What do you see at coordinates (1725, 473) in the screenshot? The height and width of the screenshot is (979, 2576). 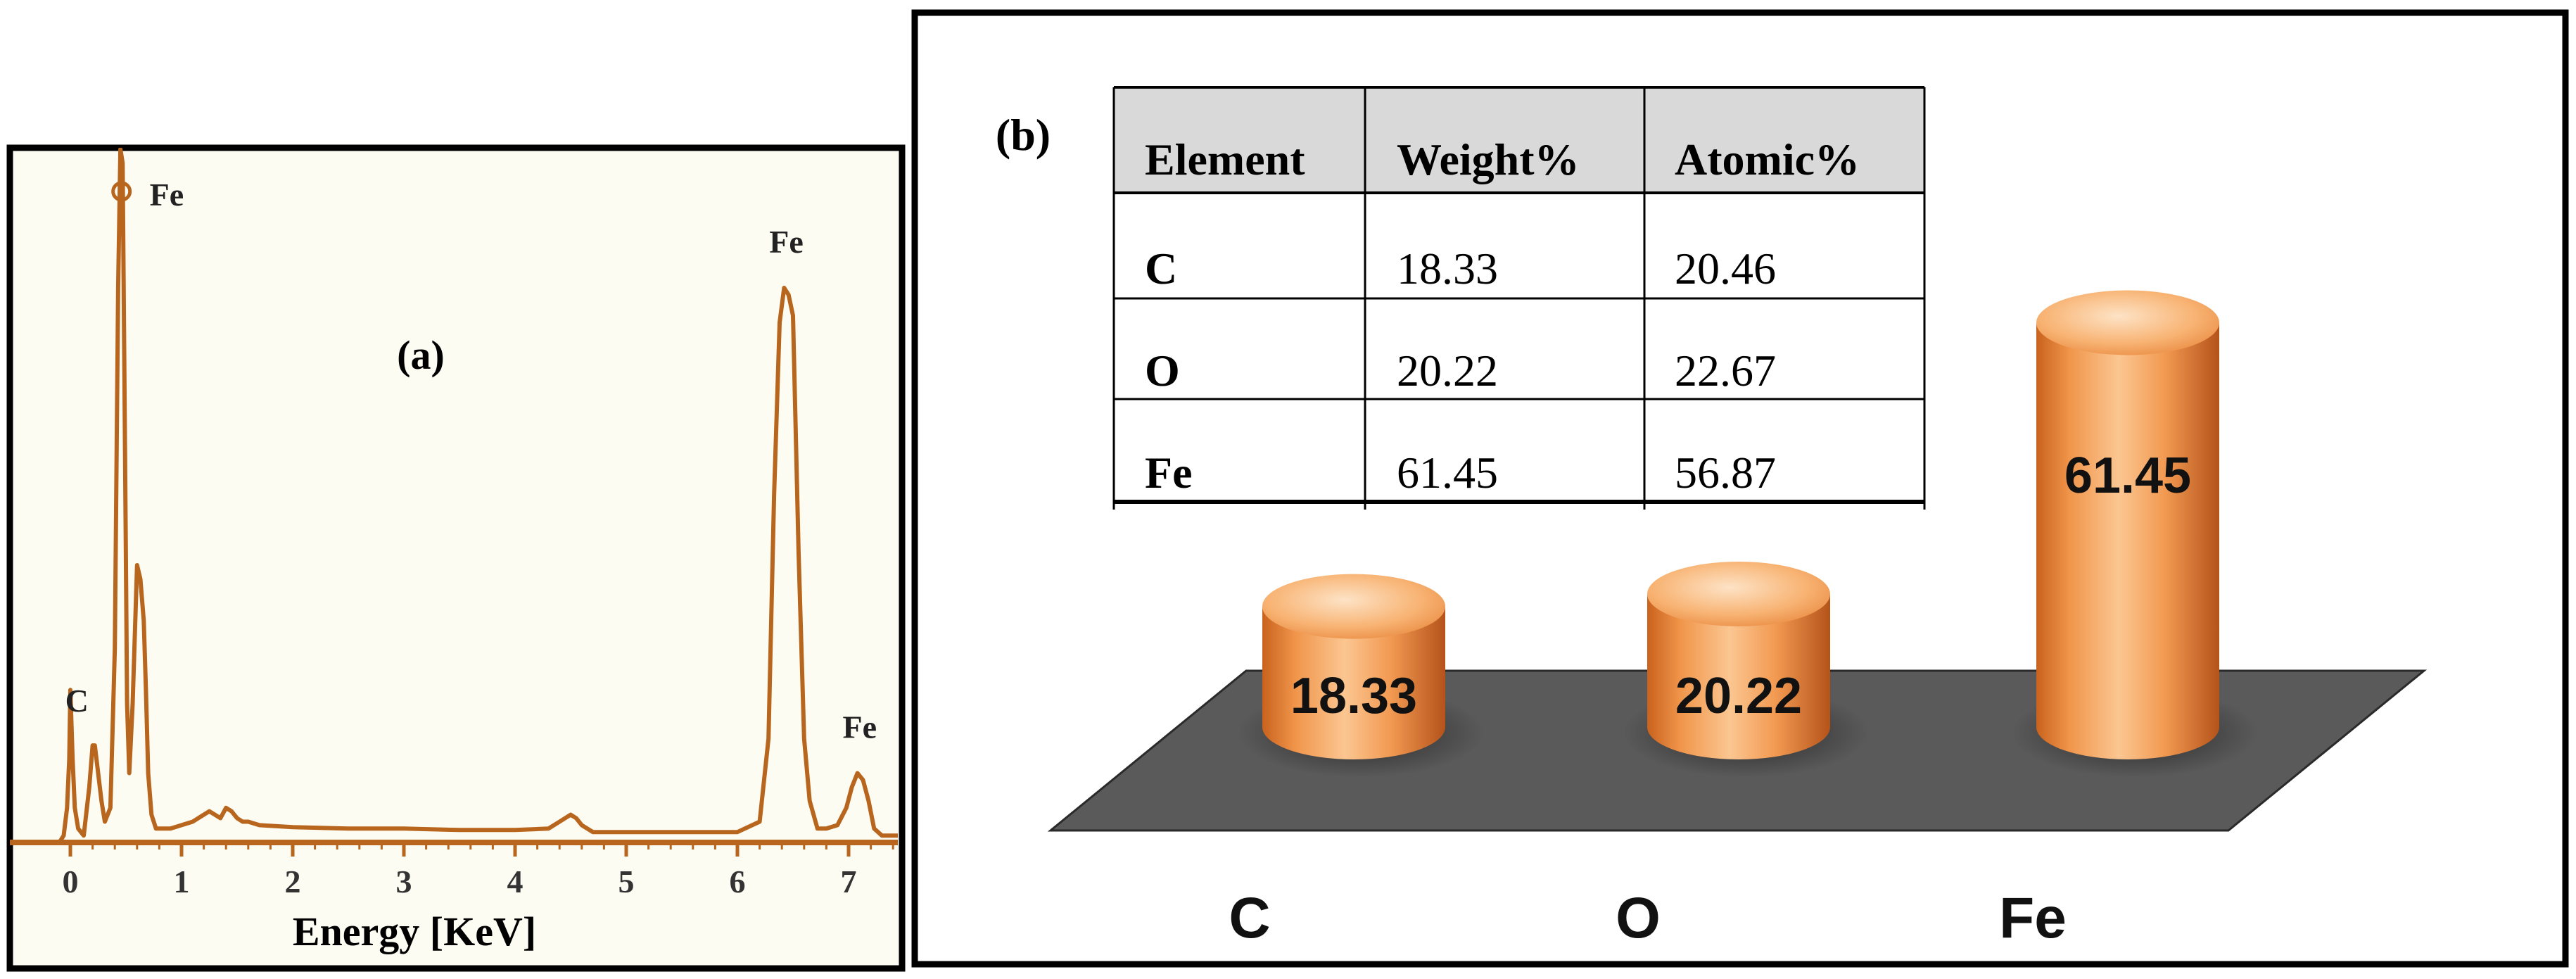 I see `table-cell: 56.87` at bounding box center [1725, 473].